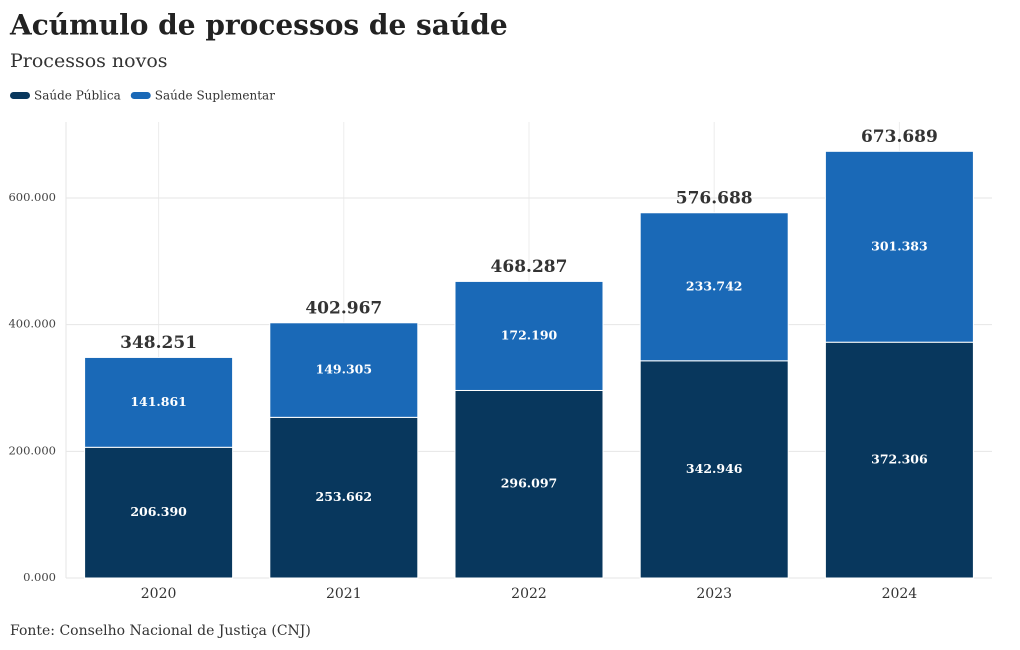 The image size is (1020, 650). Describe the element at coordinates (529, 594) in the screenshot. I see `x-tick-label: 2022` at that location.